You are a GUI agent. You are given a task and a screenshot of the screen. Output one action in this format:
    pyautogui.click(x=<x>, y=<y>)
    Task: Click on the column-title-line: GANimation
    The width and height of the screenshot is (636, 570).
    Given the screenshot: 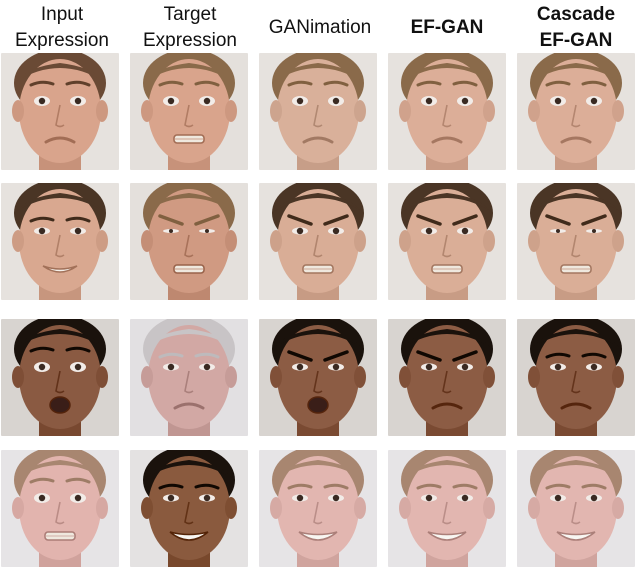 What is the action you would take?
    pyautogui.click(x=320, y=27)
    